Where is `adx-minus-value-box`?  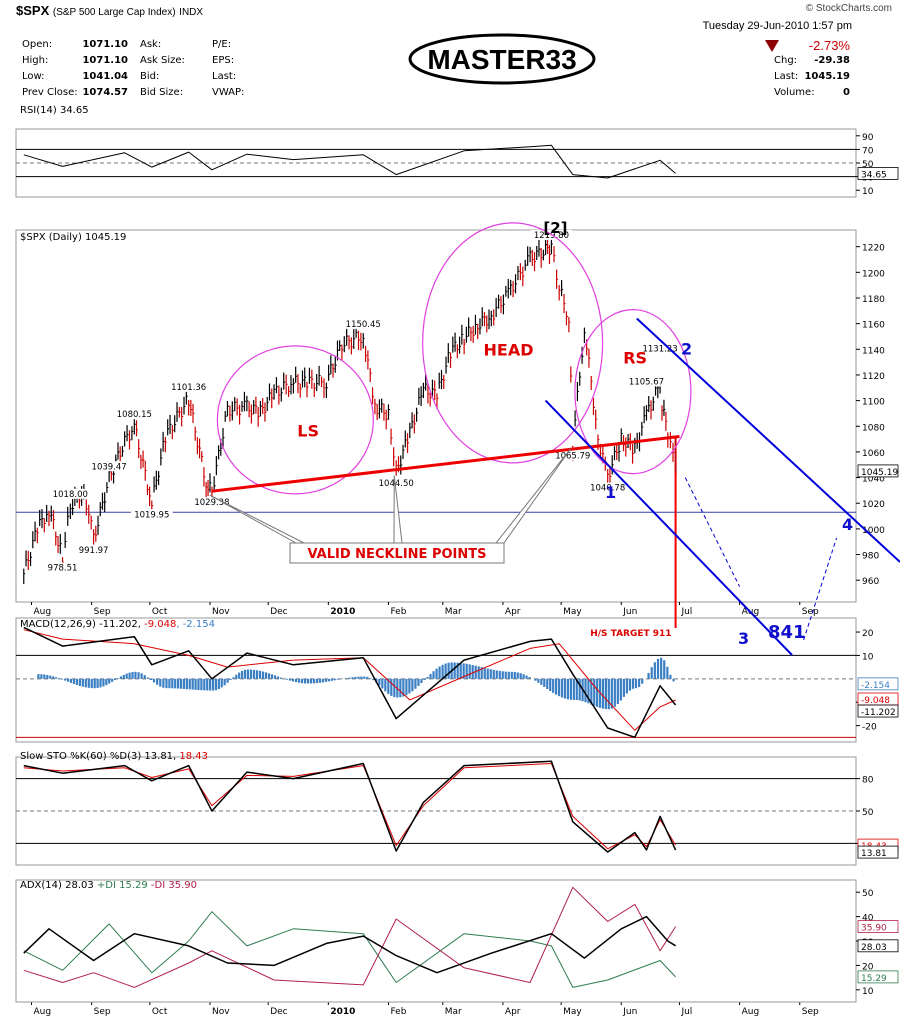 adx-minus-value-box is located at coordinates (878, 927).